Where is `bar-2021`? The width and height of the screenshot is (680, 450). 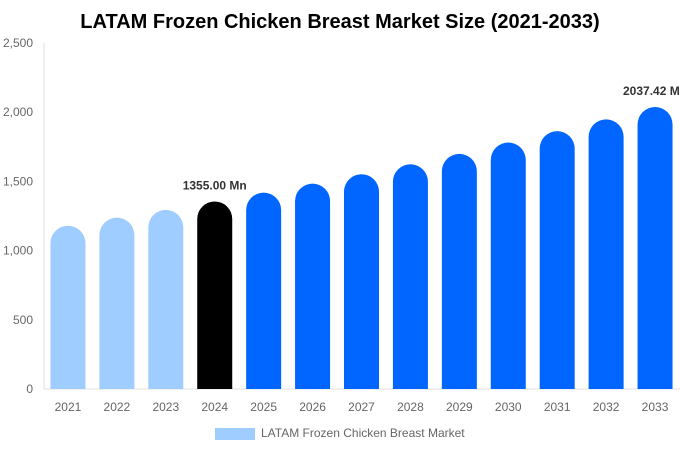 bar-2021 is located at coordinates (68, 307).